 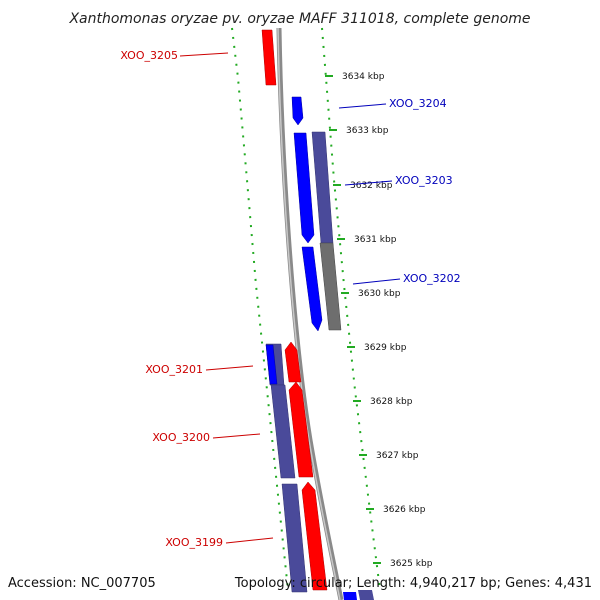 I want to click on kbp-tick-label: 3630 kbp, so click(x=379, y=294).